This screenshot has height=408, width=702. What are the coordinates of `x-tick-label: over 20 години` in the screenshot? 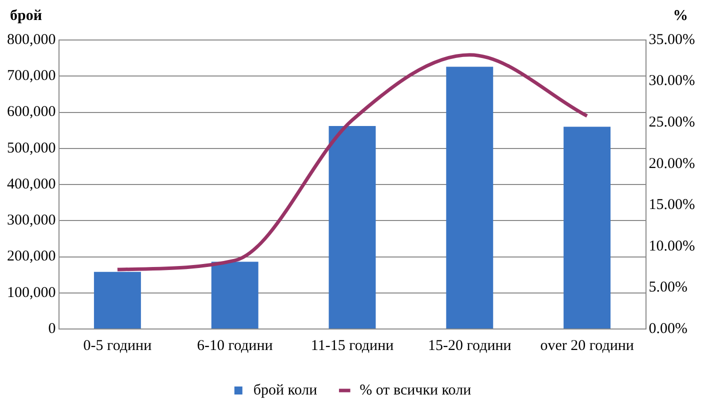 It's located at (587, 346).